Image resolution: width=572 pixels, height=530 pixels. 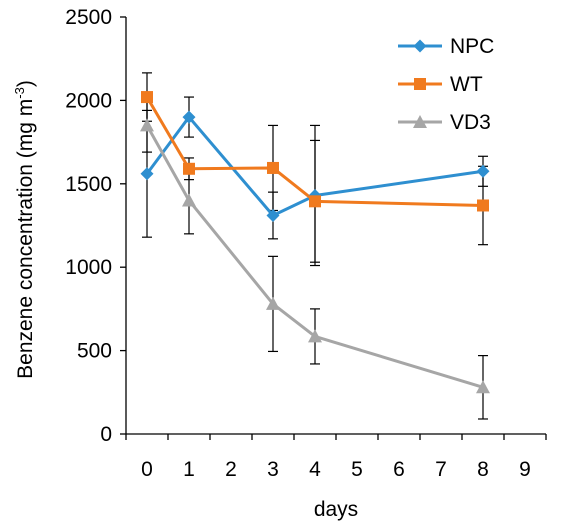 I want to click on y-axis-title: Benzene concentration (mg m-3), so click(x=24, y=229).